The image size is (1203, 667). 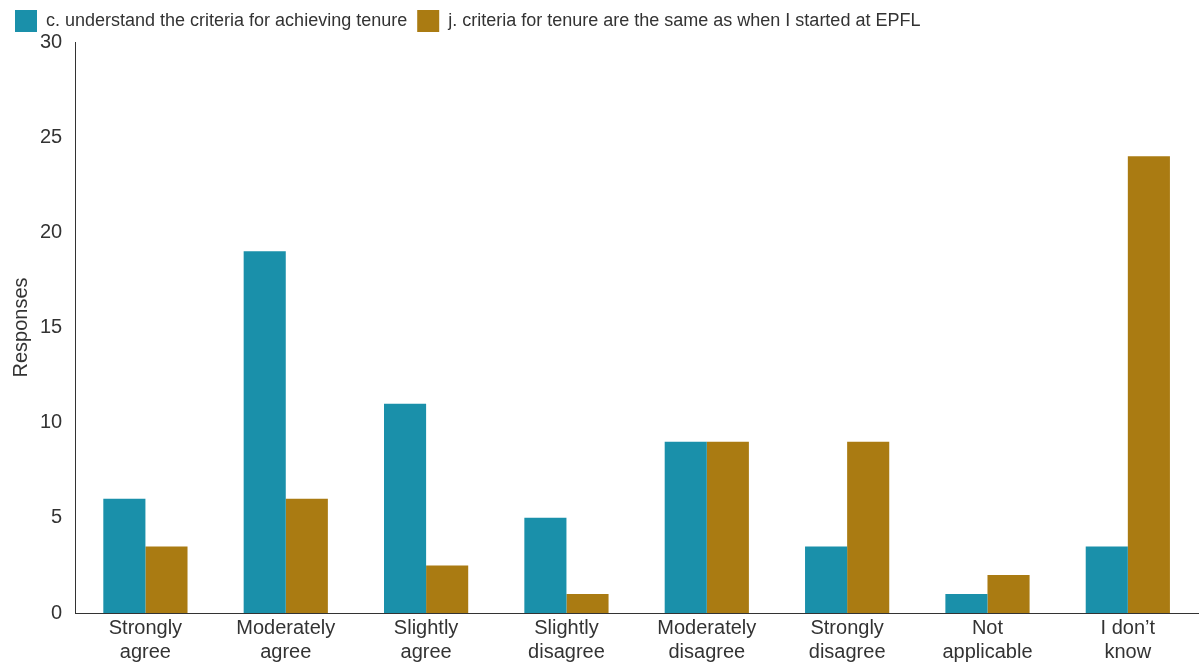 What do you see at coordinates (566, 638) in the screenshot?
I see `x-tick-label: Slightly disagree` at bounding box center [566, 638].